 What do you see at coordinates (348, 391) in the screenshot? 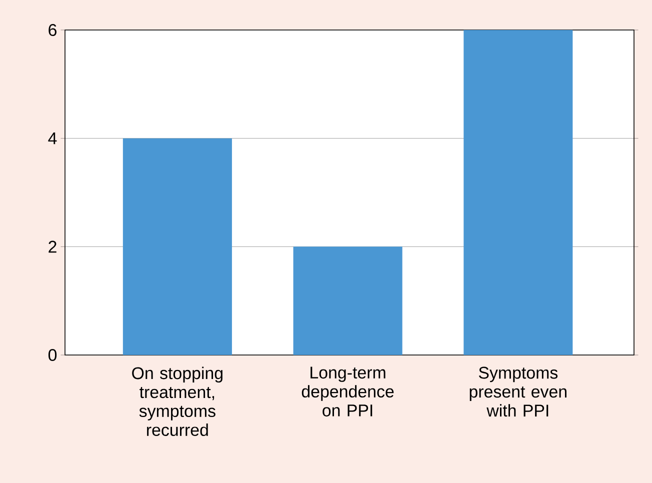
I see `x-tick-label: Long-term dependence on PPI` at bounding box center [348, 391].